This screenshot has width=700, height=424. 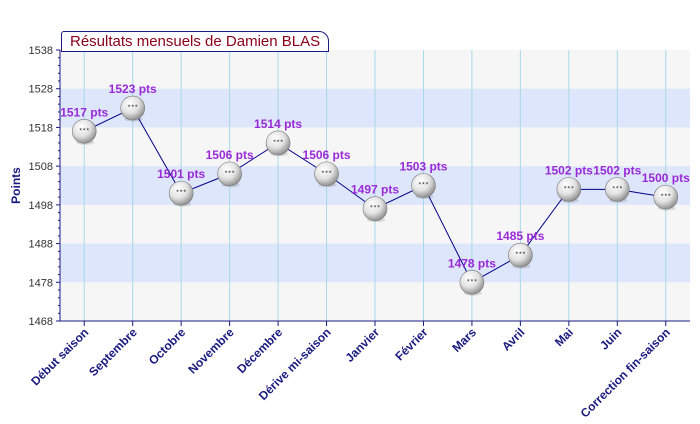 I want to click on chart-title: Résultats mensuels de Damien BLAS, so click(x=195, y=41).